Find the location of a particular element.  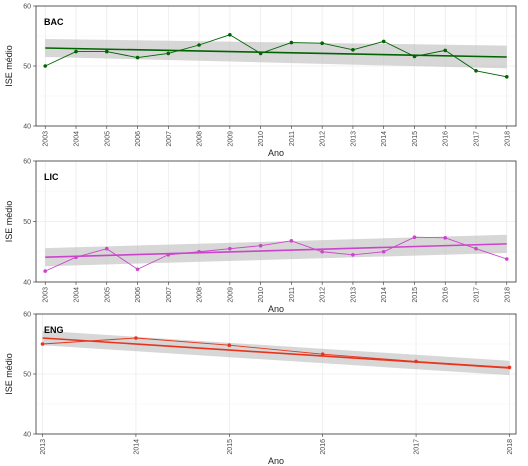

x-tick-label: 2007 is located at coordinates (169, 139).